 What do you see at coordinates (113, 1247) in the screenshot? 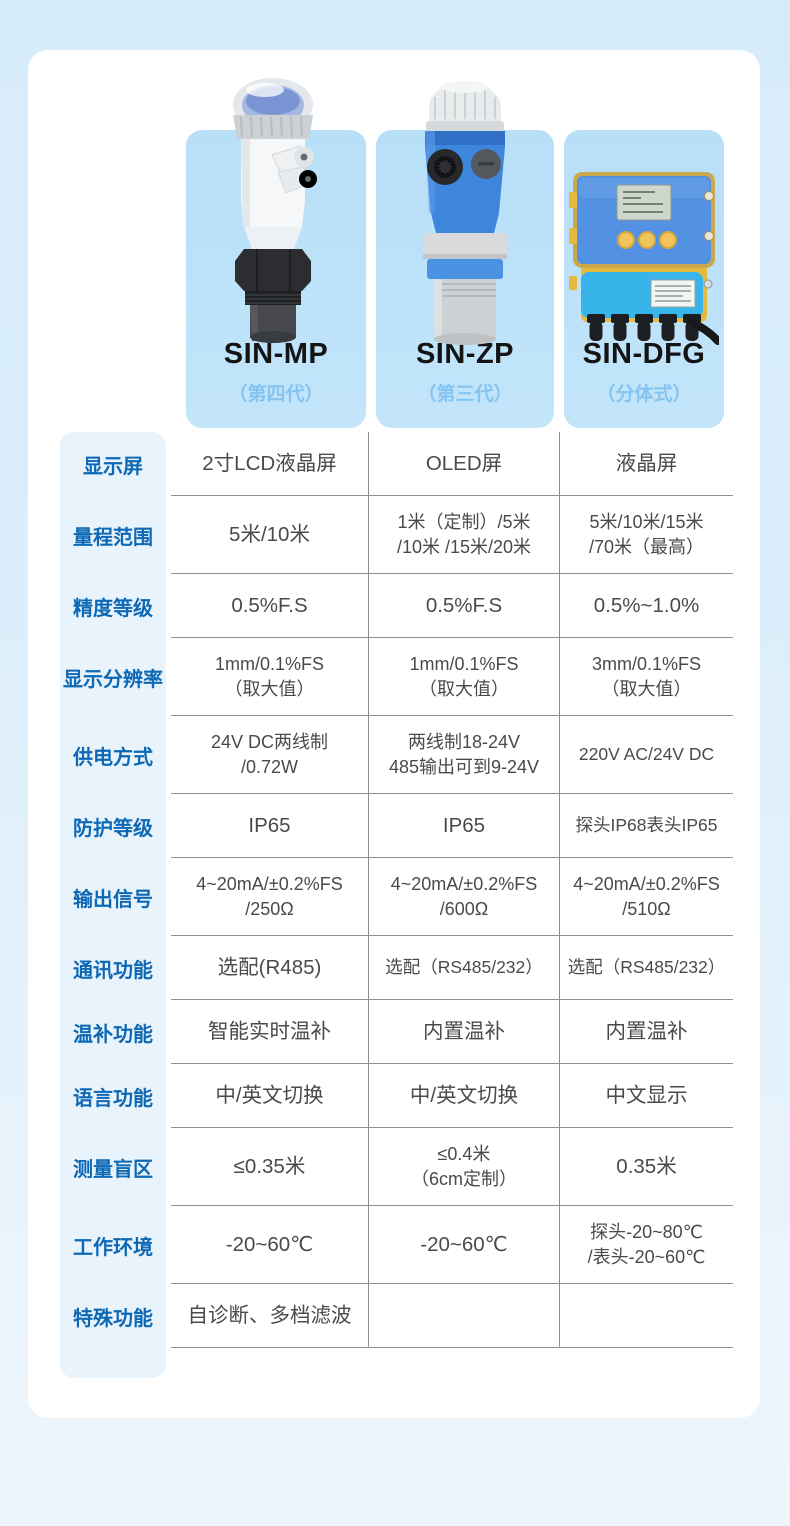
I see `row-label: 工作环境` at bounding box center [113, 1247].